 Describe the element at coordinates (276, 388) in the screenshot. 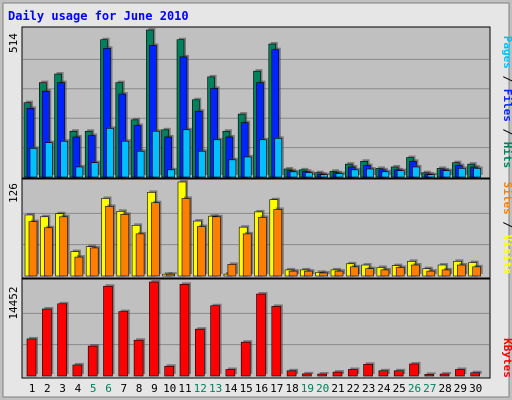

I see `x-tick-label: 17` at that location.